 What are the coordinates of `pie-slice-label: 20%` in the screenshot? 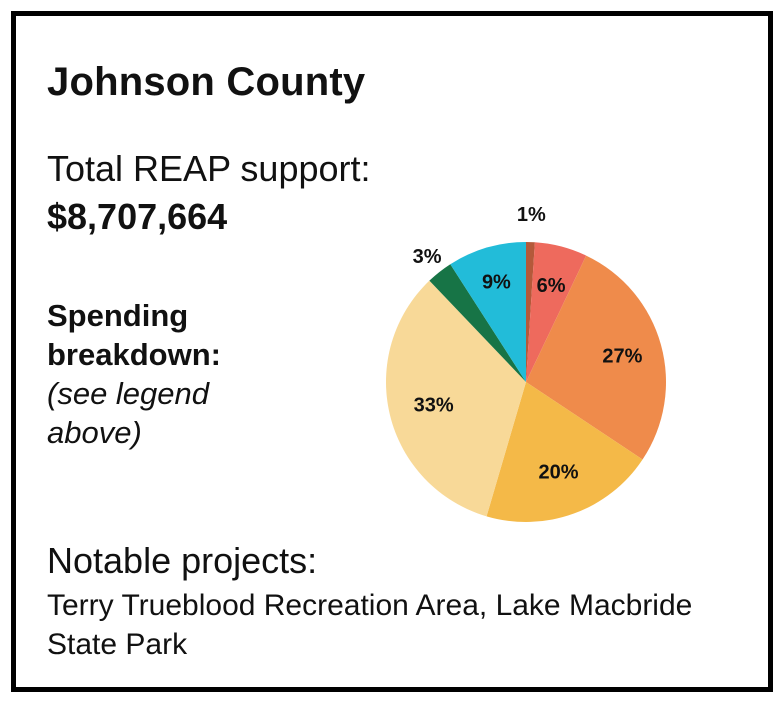 It's located at (558, 472).